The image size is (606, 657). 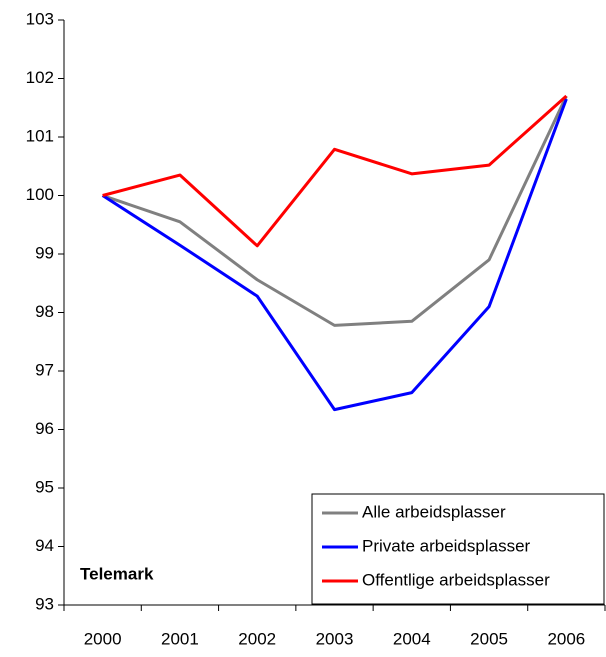 What do you see at coordinates (40, 77) in the screenshot?
I see `y-tick-label: 102` at bounding box center [40, 77].